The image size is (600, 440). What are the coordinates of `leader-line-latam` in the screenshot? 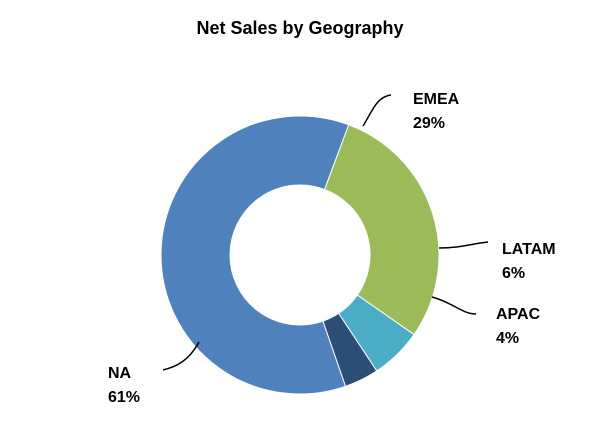 It's located at (463, 245).